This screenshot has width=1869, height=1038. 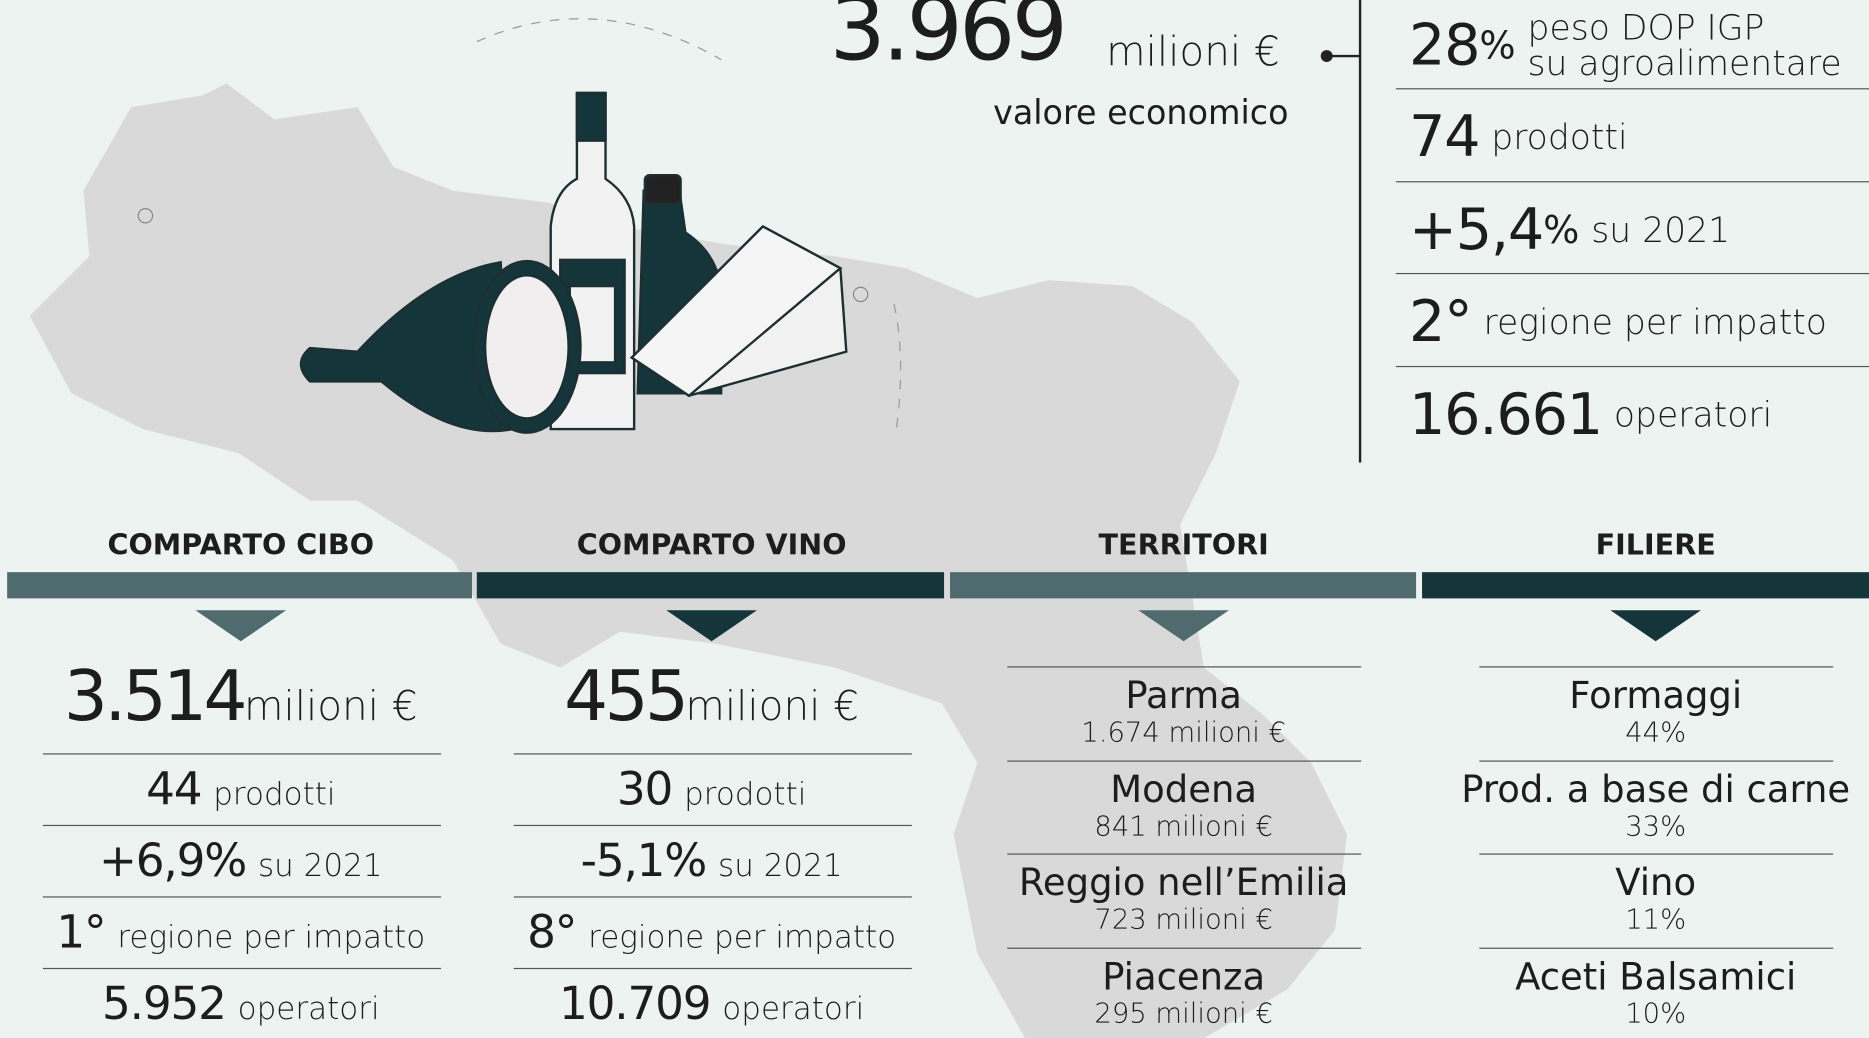 I want to click on item-value: 295 milioni €, so click(x=1183, y=1014).